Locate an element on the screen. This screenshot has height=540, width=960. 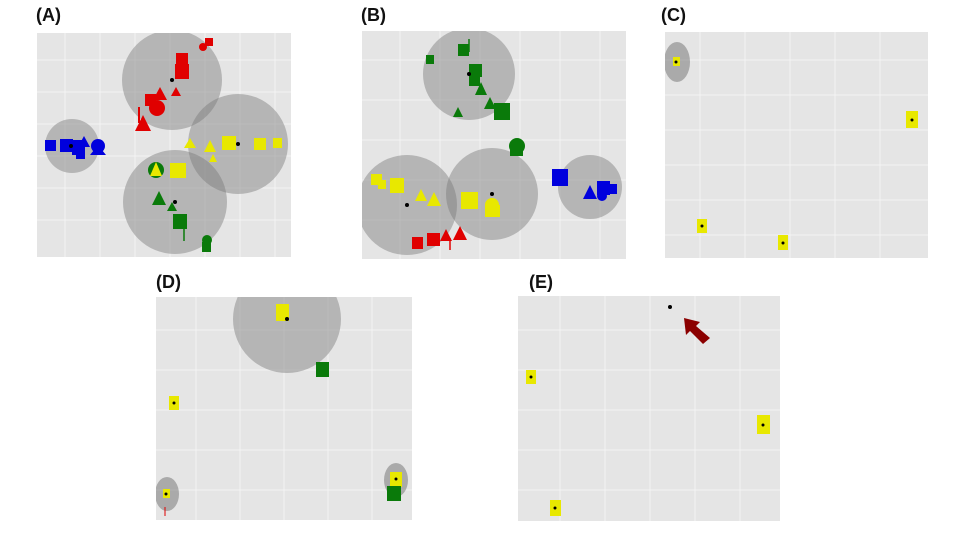
panel-label-e: (E) is located at coordinates (541, 282).